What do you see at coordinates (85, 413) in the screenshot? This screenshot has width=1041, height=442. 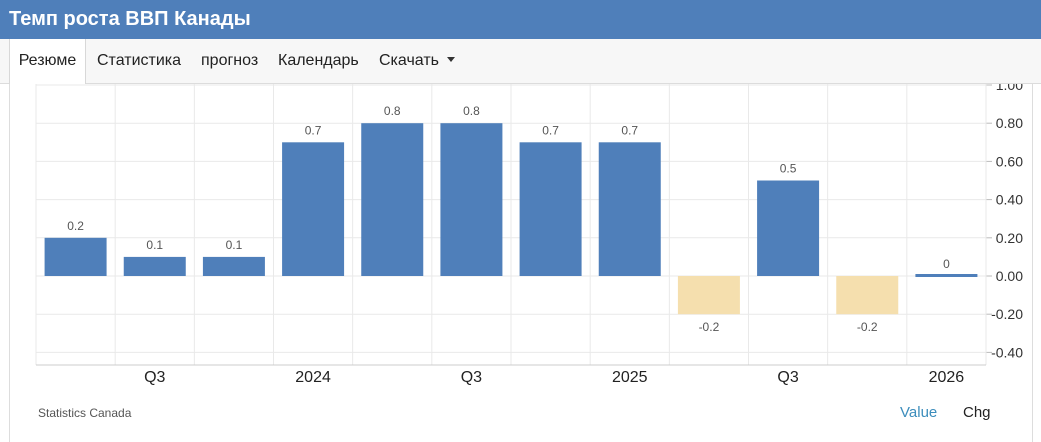 I see `source-label: Statistics Canada` at bounding box center [85, 413].